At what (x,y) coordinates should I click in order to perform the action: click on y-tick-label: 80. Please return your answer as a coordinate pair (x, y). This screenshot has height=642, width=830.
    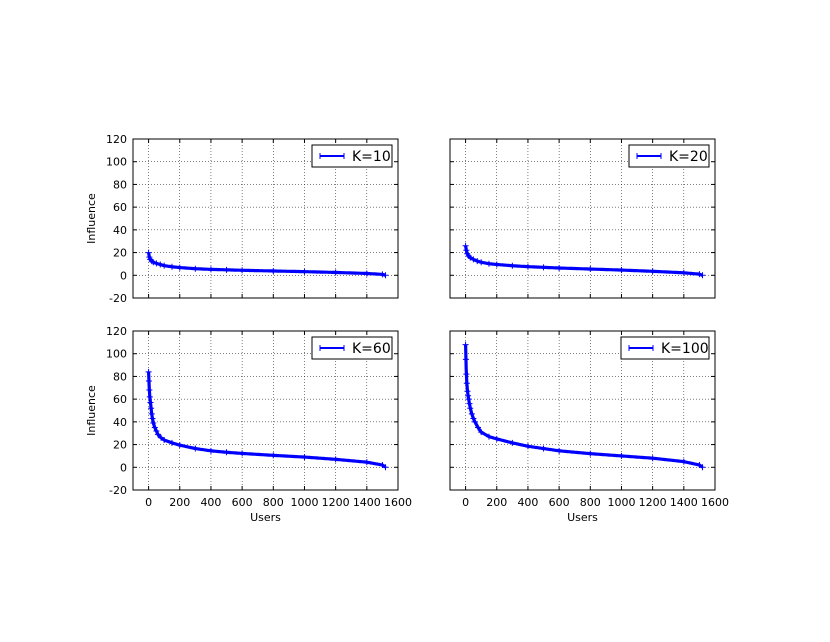
    Looking at the image, I should click on (120, 376).